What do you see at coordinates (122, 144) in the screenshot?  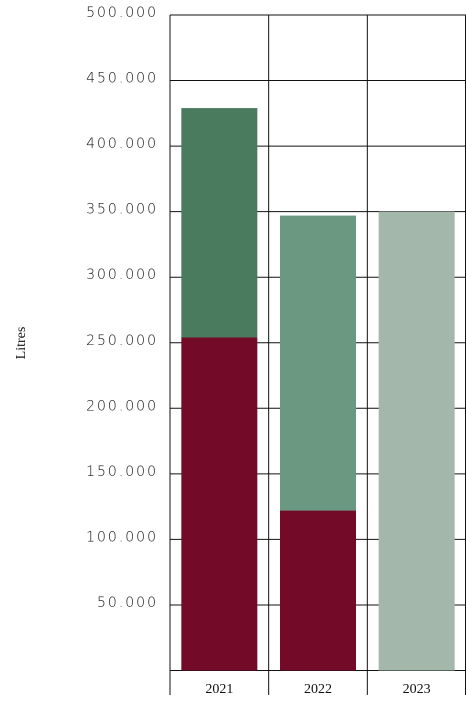 I see `y-tick-label: 400.000` at bounding box center [122, 144].